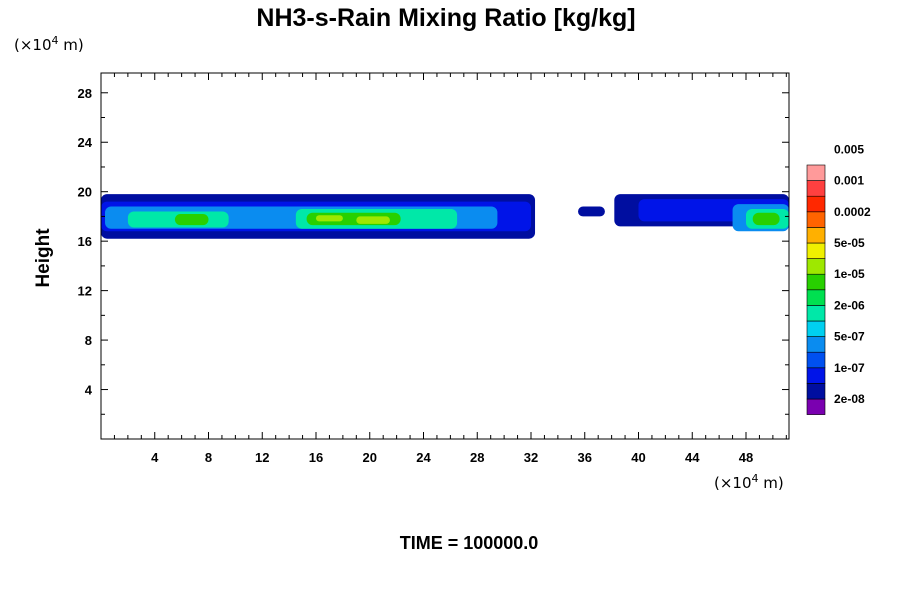  I want to click on y-tick-label: 24, so click(85, 142).